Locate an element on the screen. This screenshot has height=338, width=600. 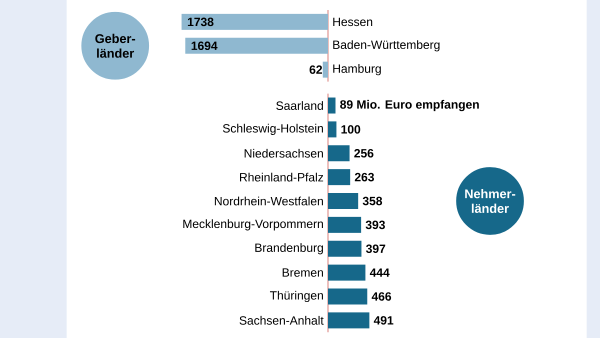
y-tick-label: Hessen is located at coordinates (352, 22).